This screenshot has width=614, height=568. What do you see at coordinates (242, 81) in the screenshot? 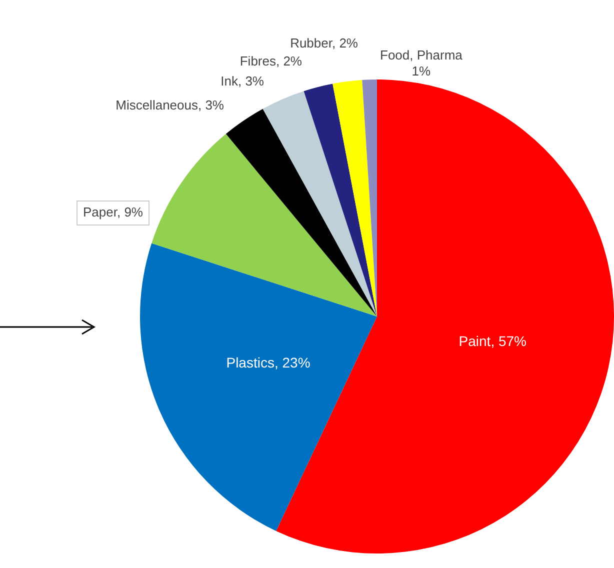
I see `slice-label: Ink, 3%` at bounding box center [242, 81].